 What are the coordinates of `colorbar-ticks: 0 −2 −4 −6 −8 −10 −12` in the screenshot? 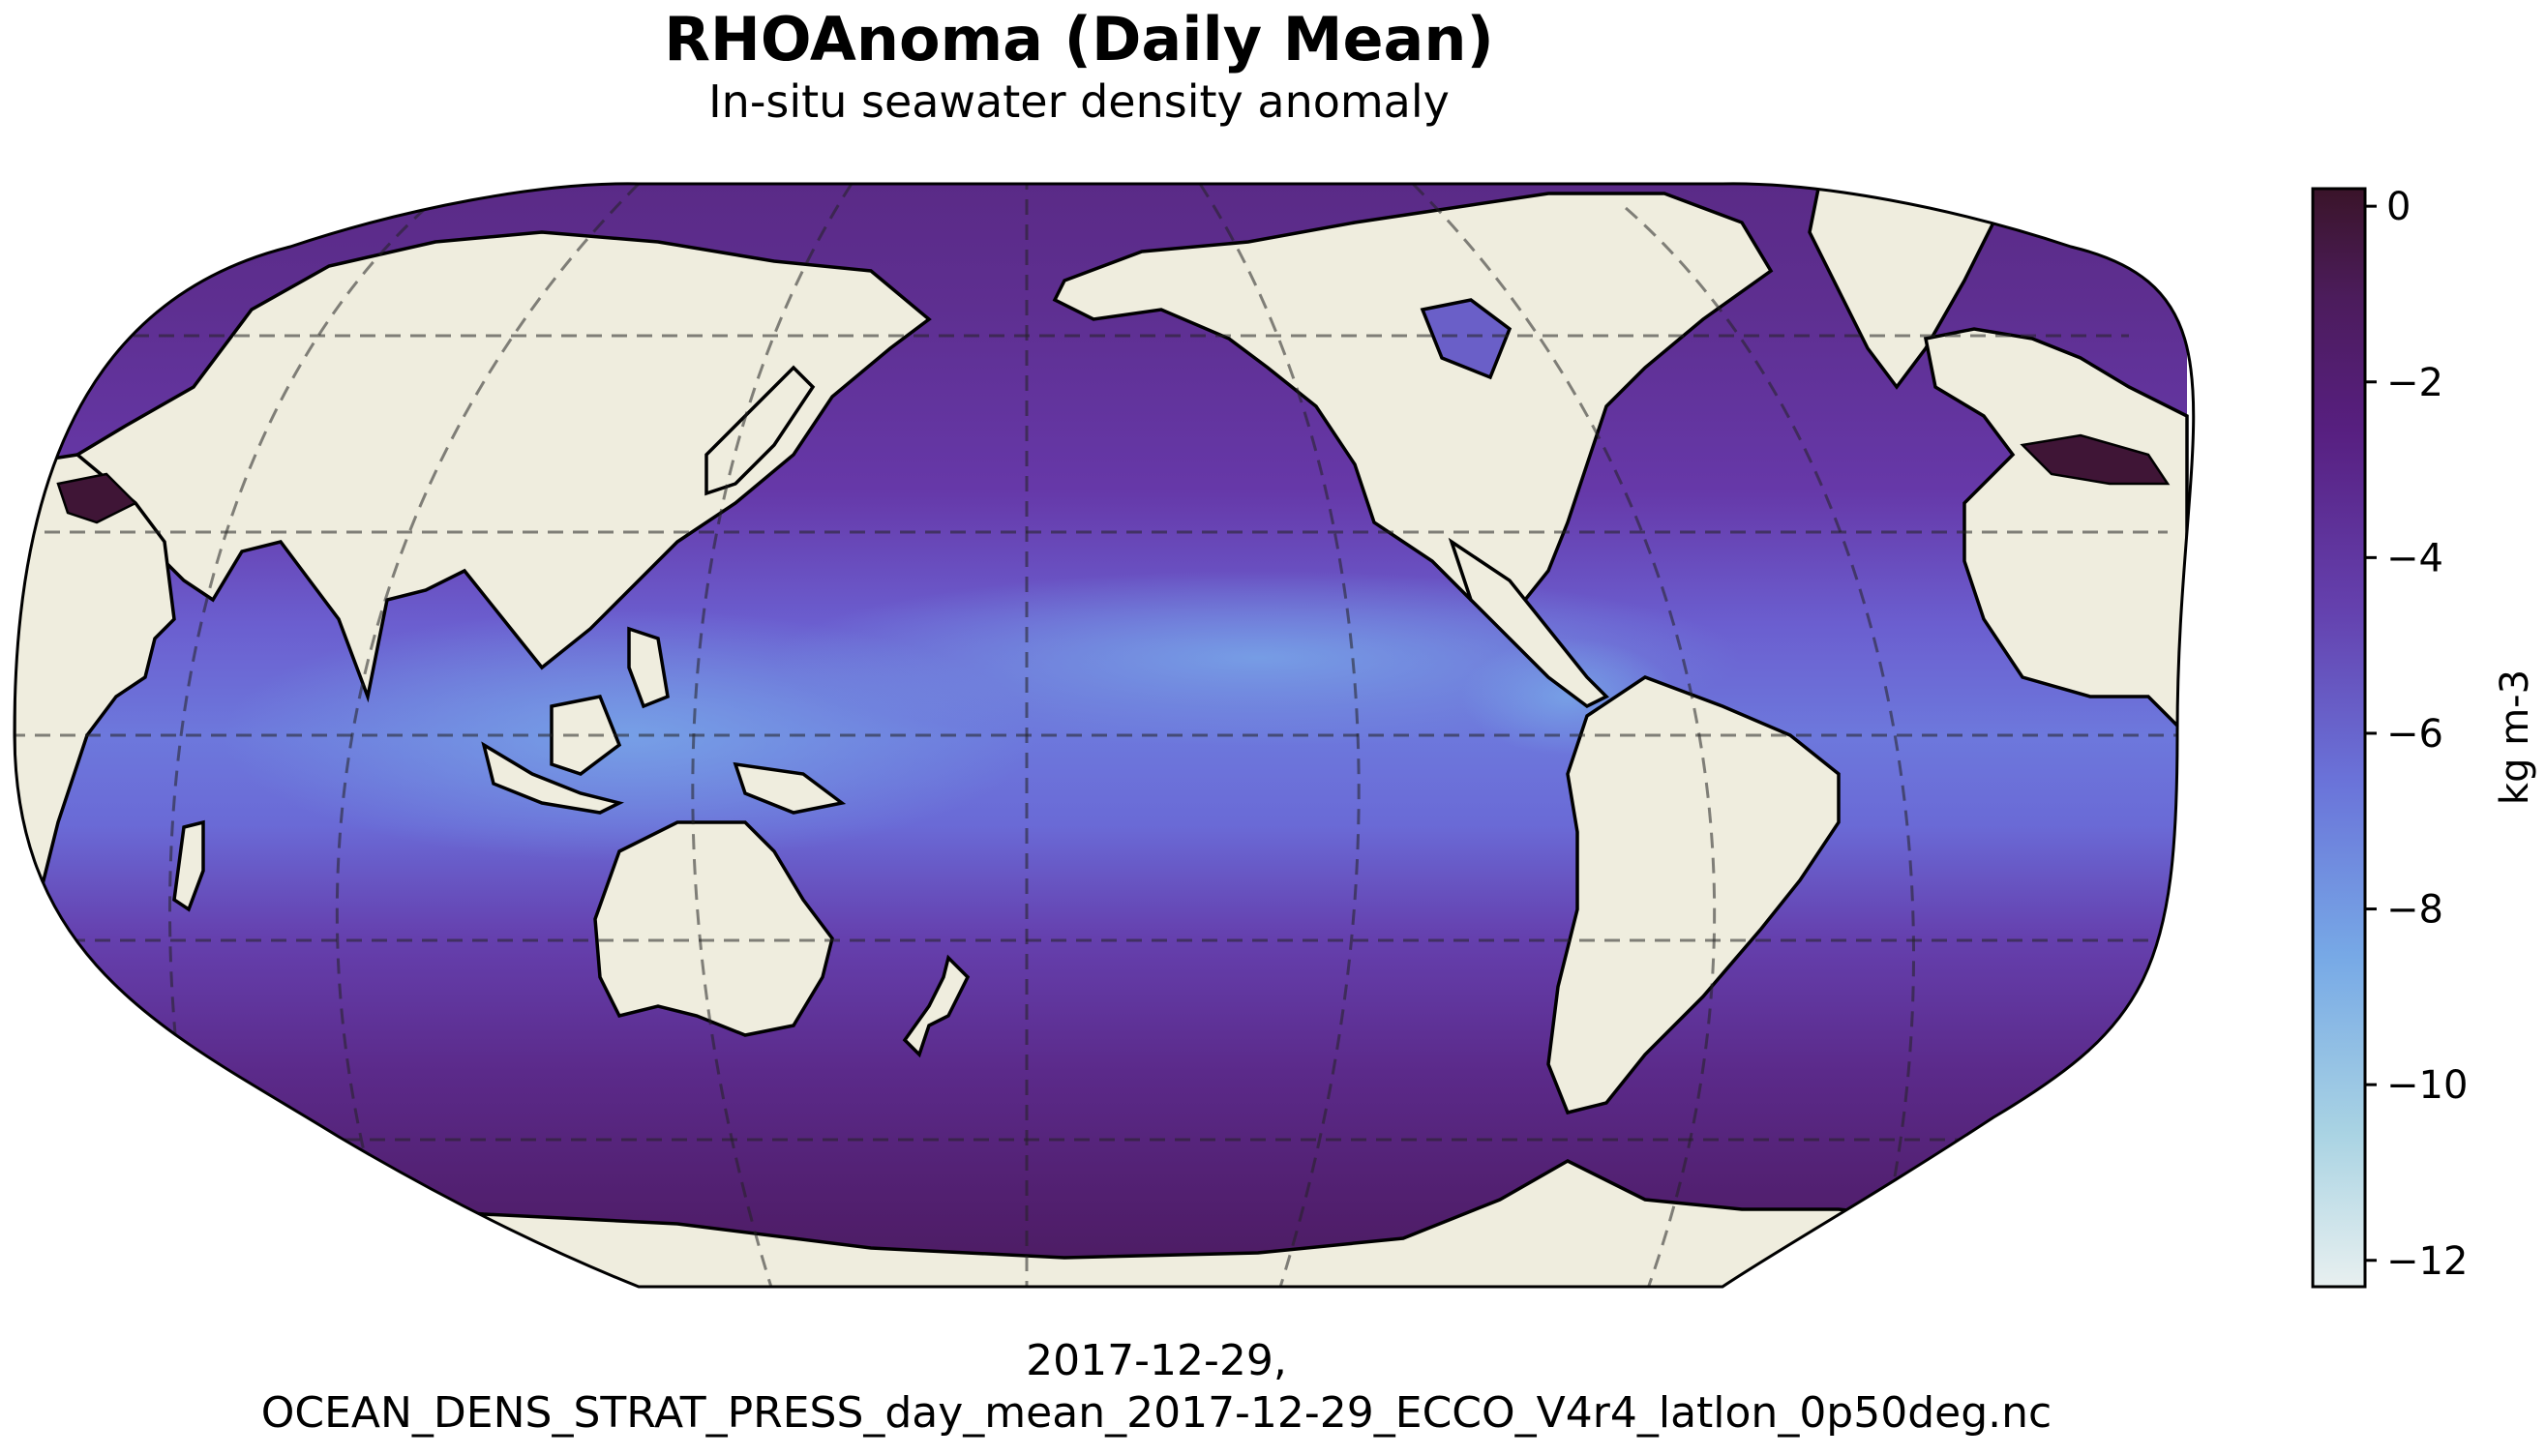 It's located at (2416, 735).